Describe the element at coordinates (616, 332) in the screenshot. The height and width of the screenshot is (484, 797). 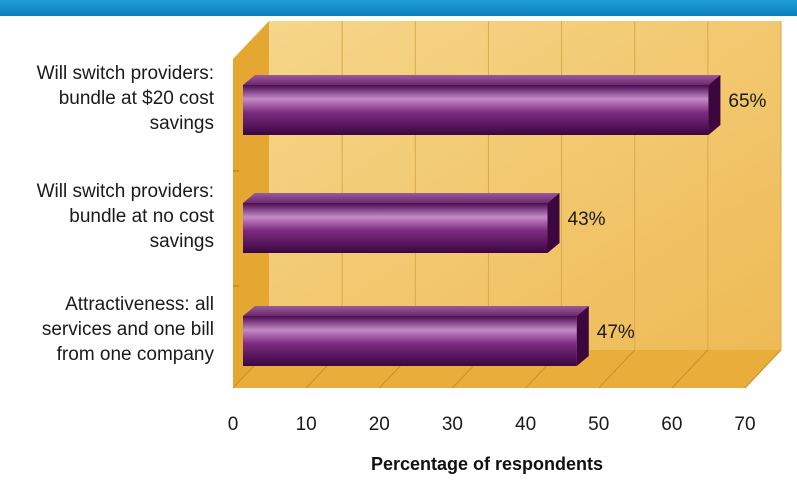
I see `bar-value-label: 47%` at that location.